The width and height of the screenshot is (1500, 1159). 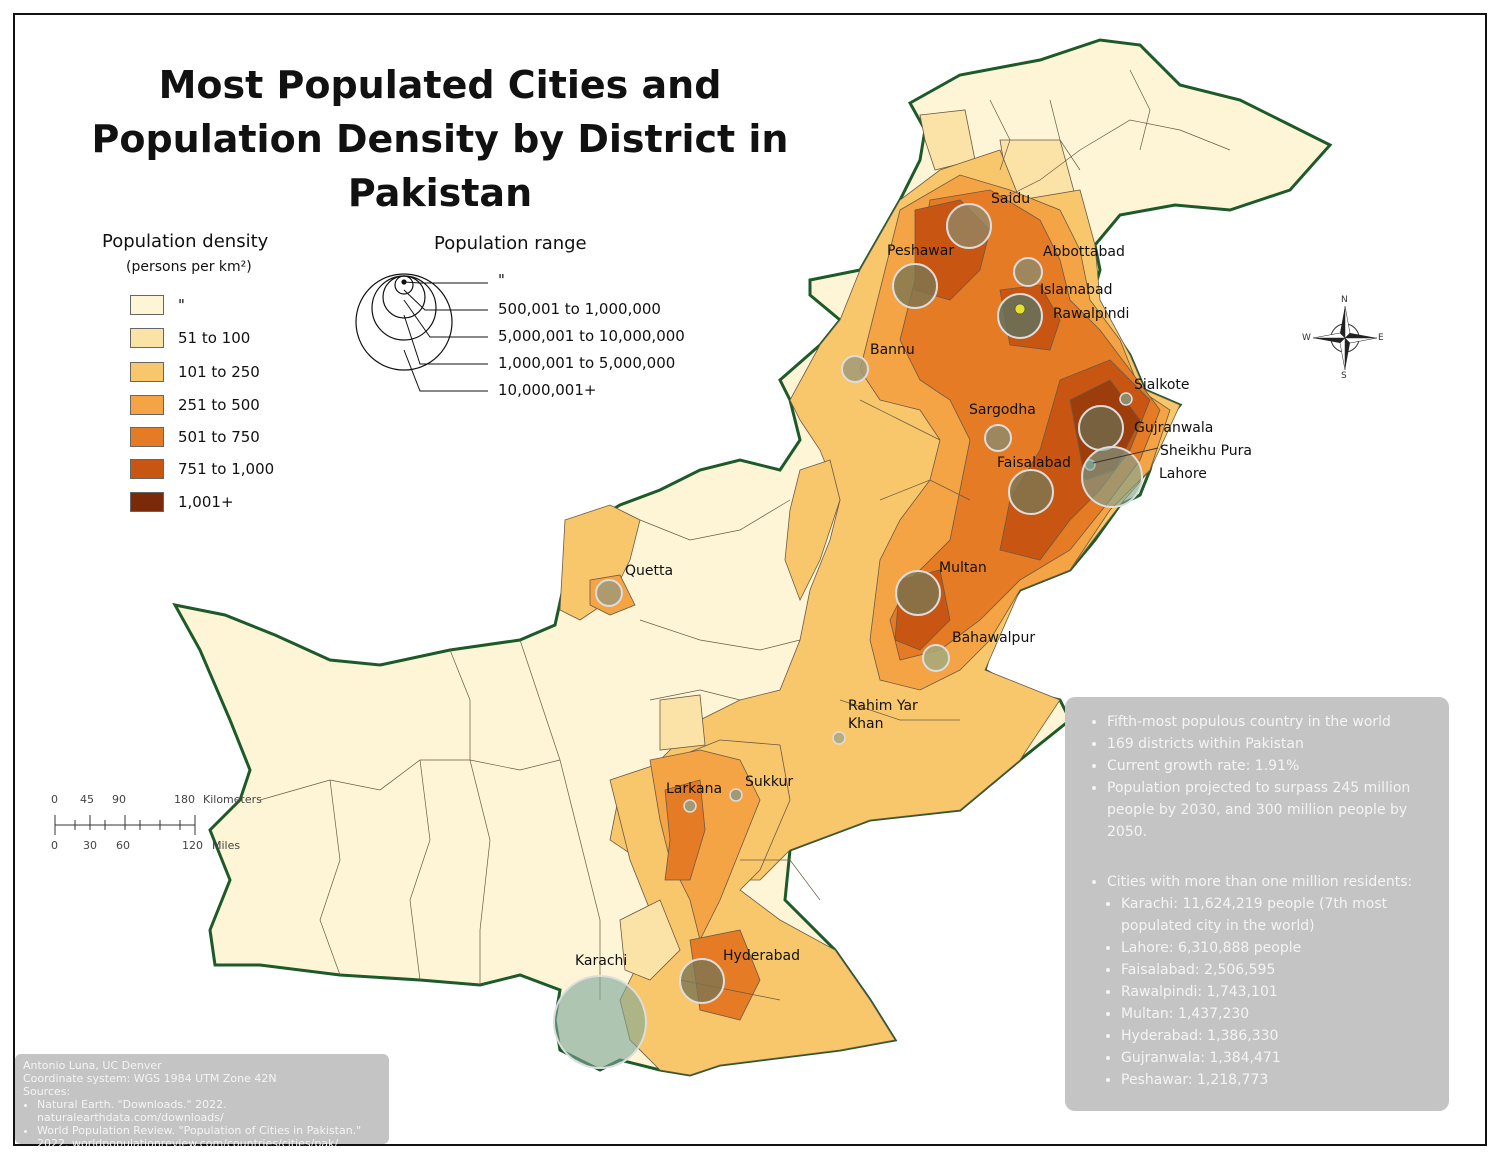 I want to click on density-legend-title: Population density, so click(x=185, y=241).